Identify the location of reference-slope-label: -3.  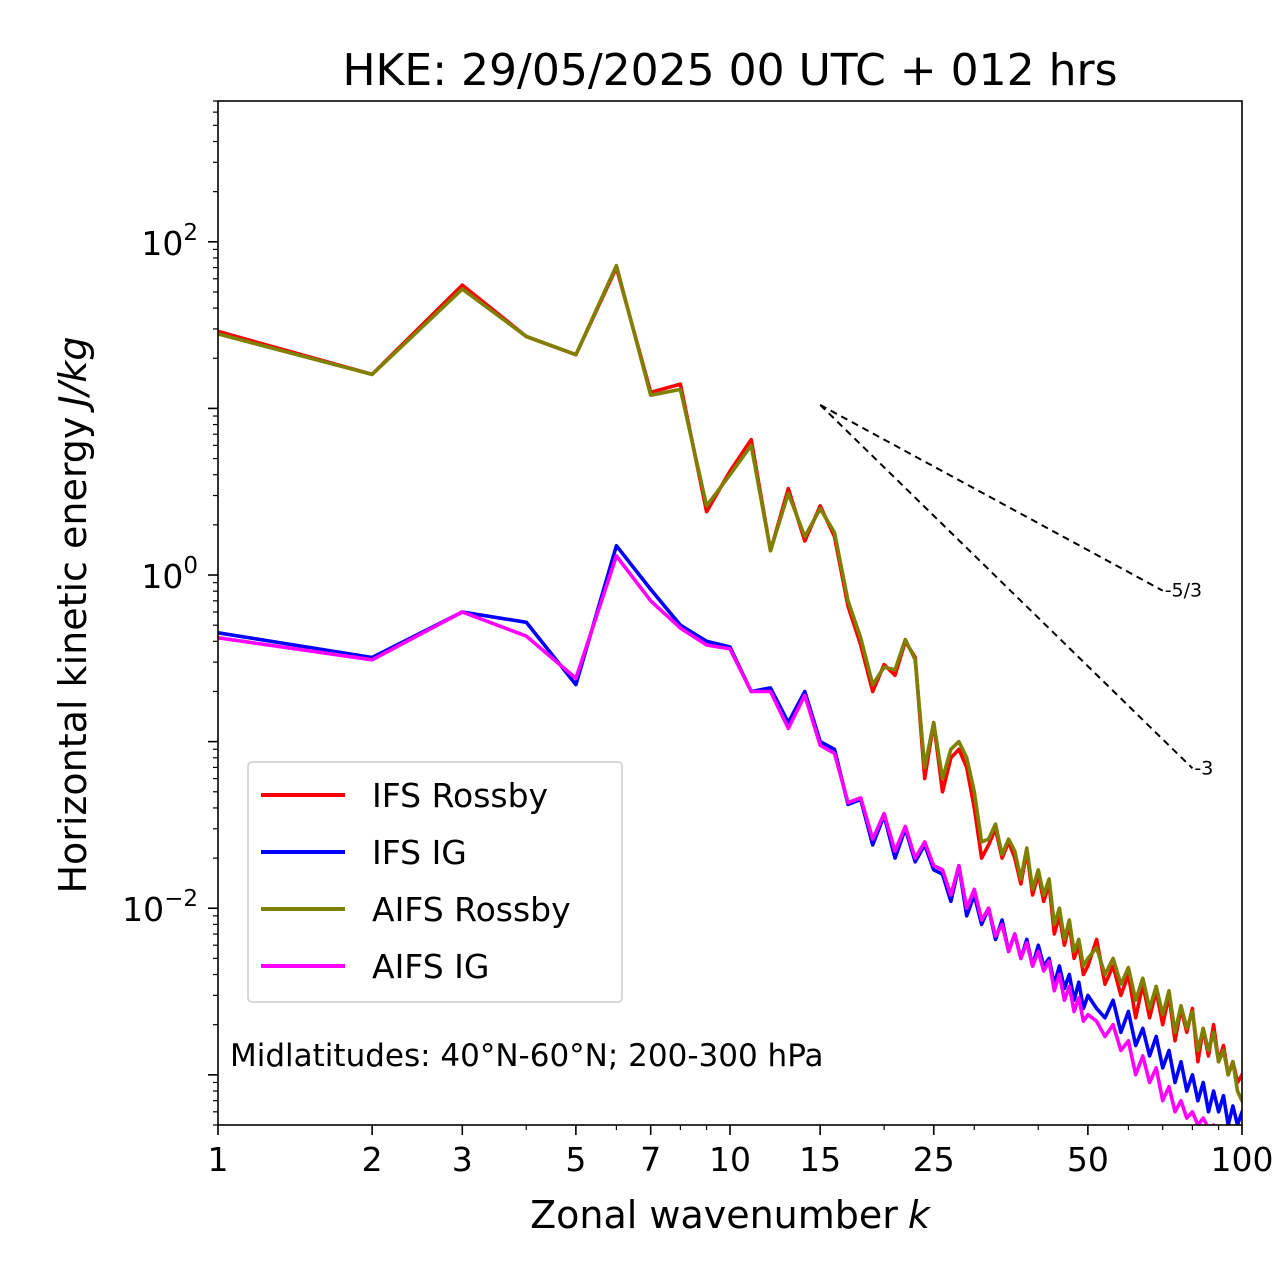
(1203, 768).